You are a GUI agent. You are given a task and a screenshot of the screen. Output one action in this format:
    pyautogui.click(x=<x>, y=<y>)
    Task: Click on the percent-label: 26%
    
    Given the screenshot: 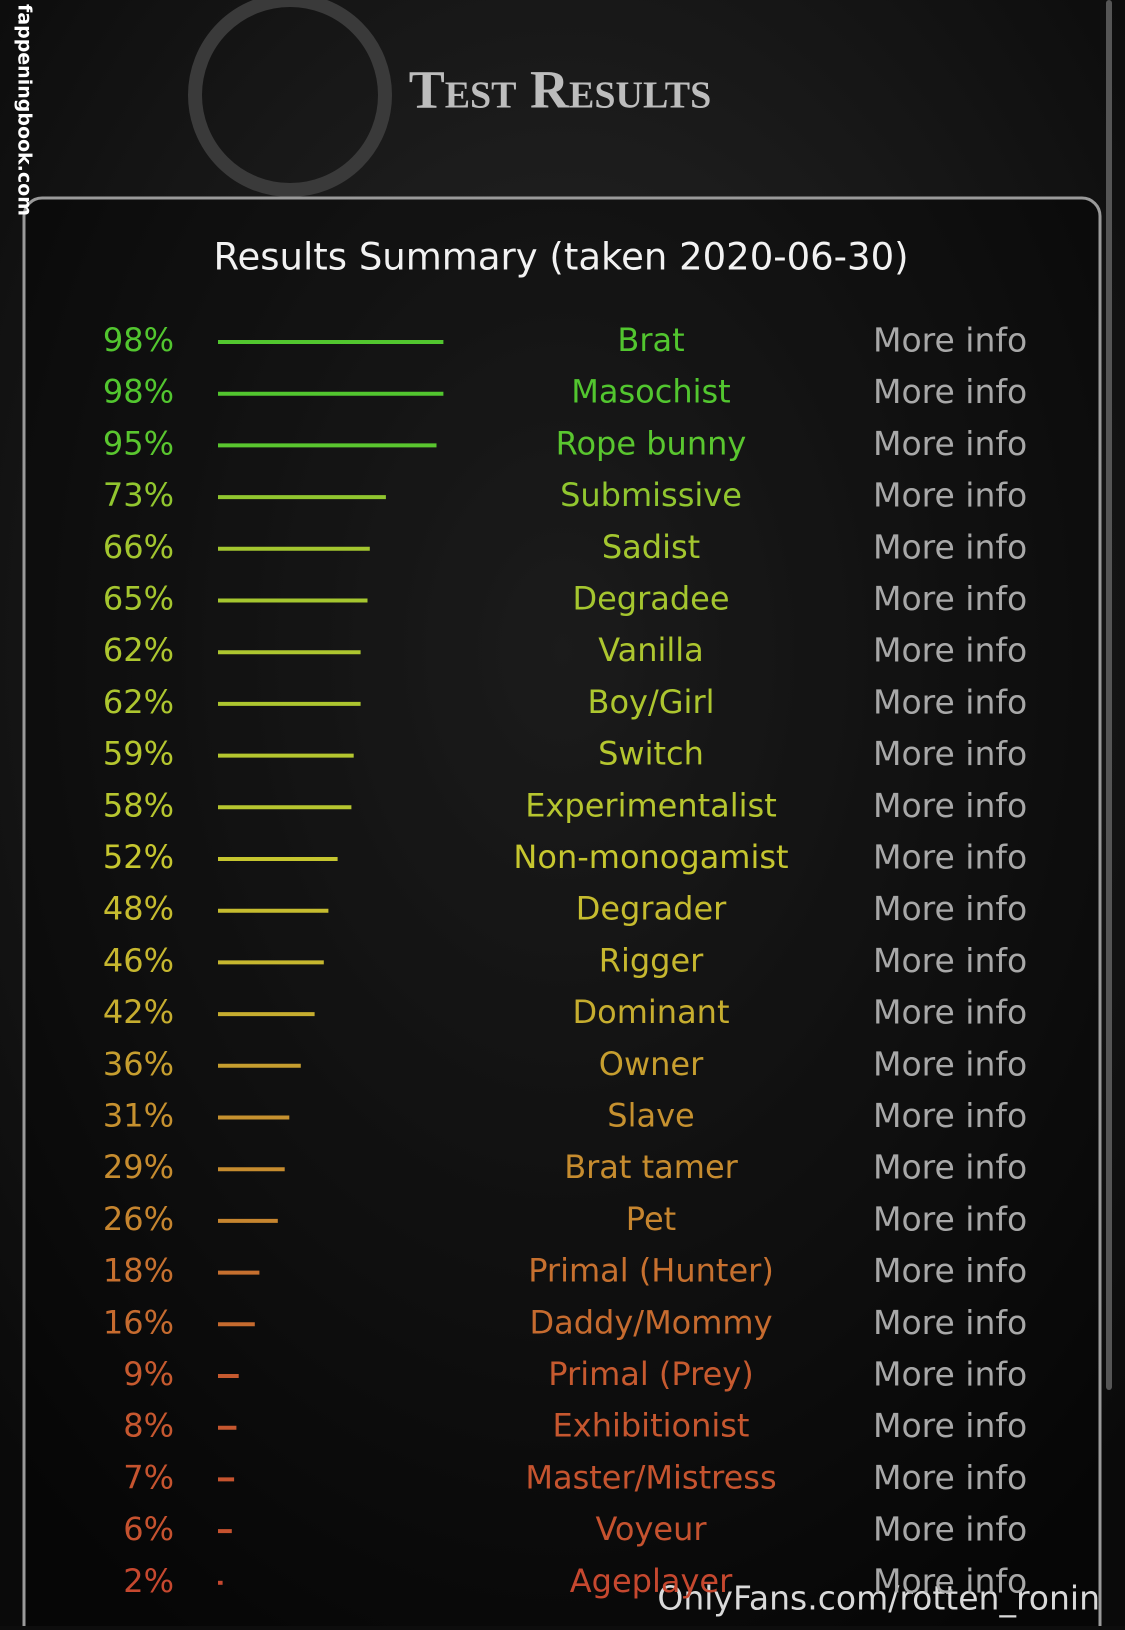 What is the action you would take?
    pyautogui.click(x=138, y=1219)
    